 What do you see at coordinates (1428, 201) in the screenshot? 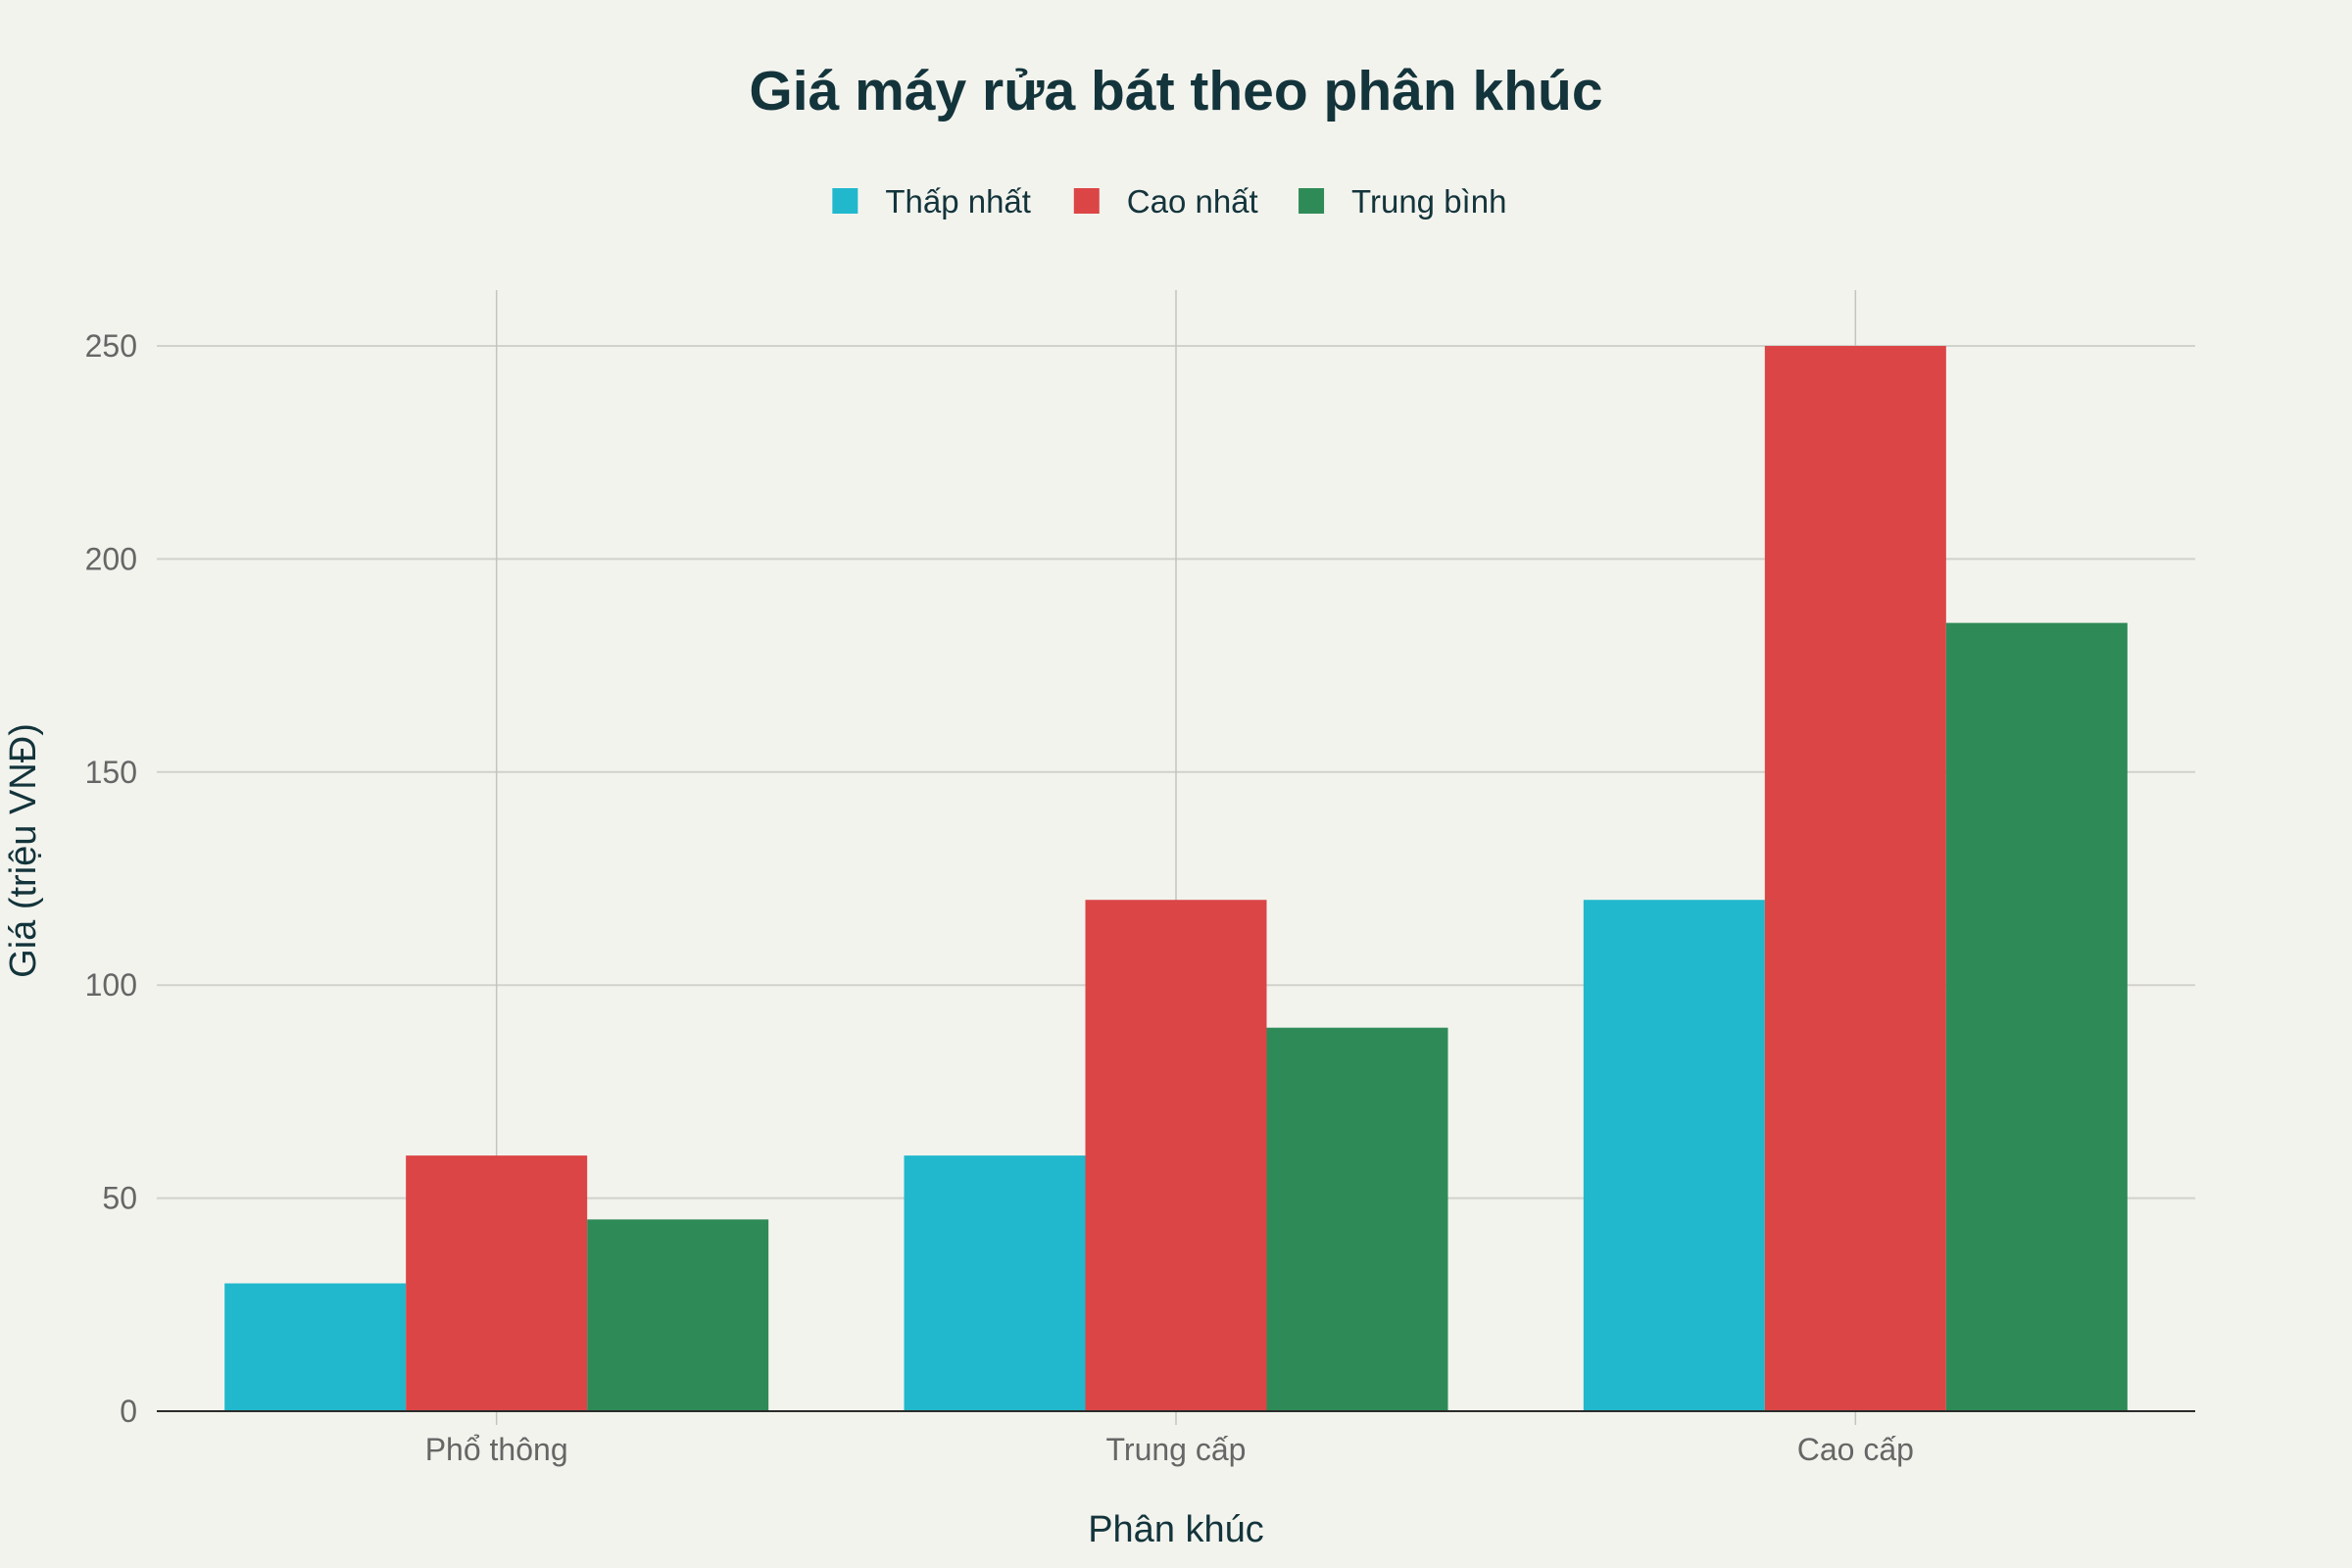
I see `legend-label: Trung bình` at bounding box center [1428, 201].